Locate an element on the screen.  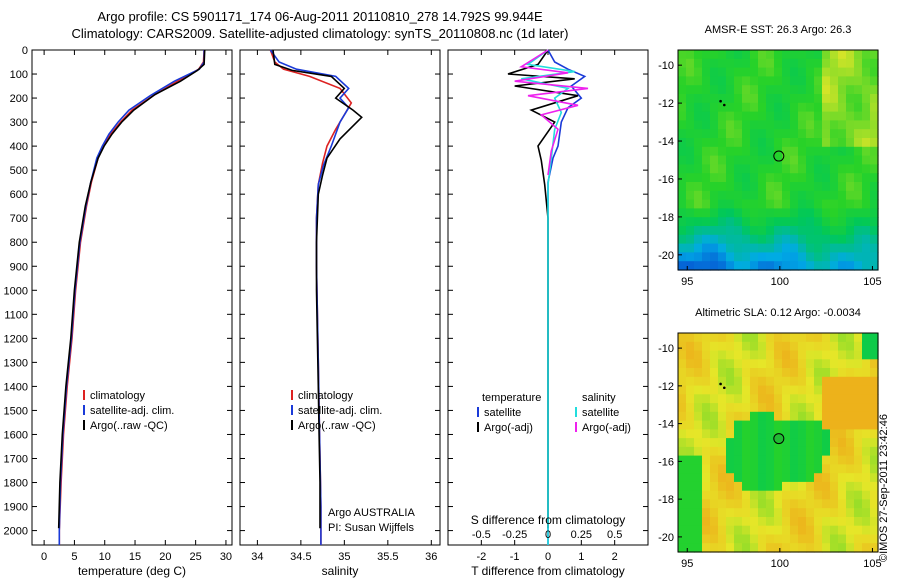
y-tick-label: 1400 is located at coordinates (16, 387).